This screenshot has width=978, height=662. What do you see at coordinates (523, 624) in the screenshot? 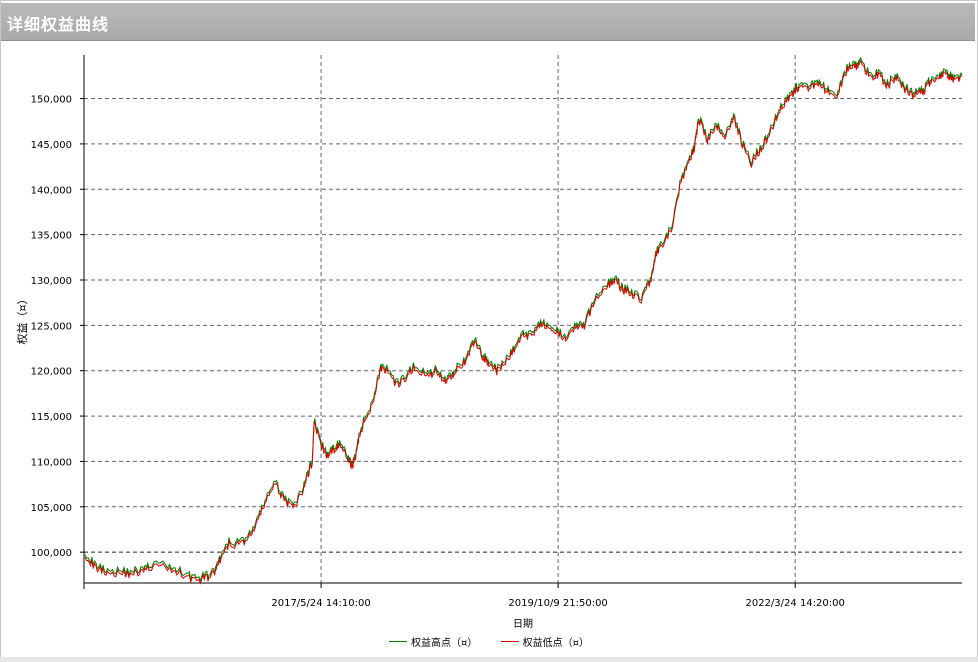
I see `x-axis-title: 日期` at bounding box center [523, 624].